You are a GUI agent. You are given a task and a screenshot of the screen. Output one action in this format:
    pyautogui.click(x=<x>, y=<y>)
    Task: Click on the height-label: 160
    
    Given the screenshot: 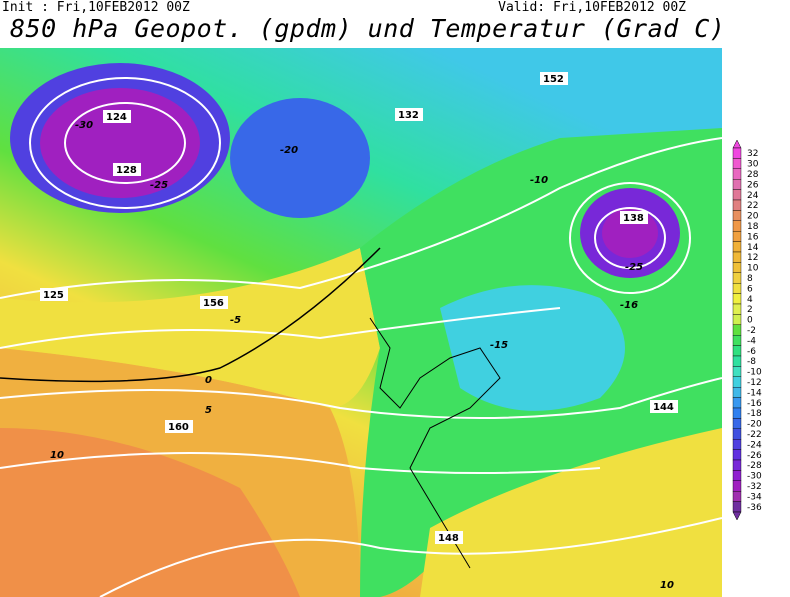 What is the action you would take?
    pyautogui.click(x=178, y=427)
    